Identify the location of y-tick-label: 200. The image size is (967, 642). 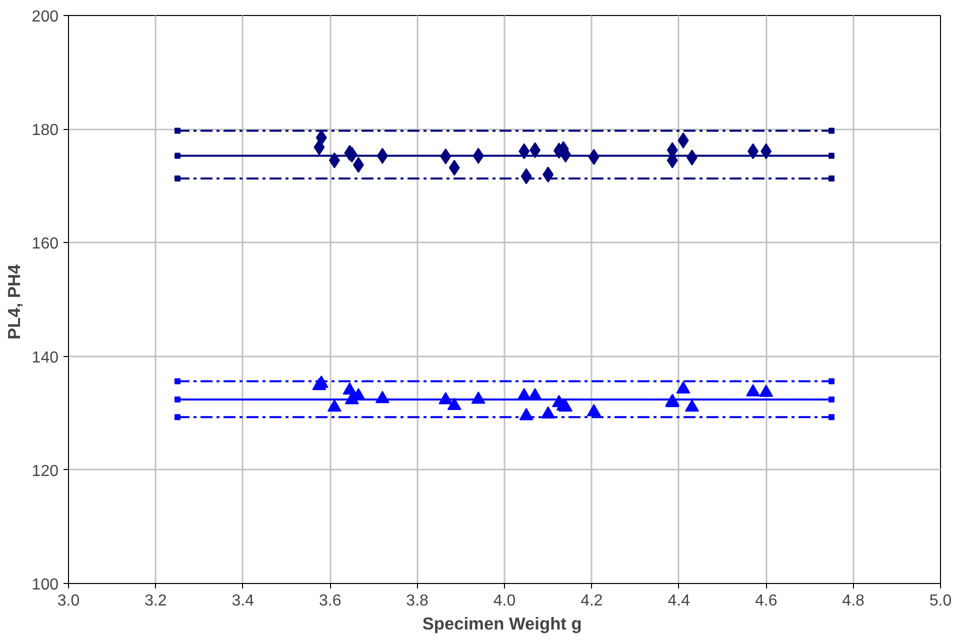
(45, 17).